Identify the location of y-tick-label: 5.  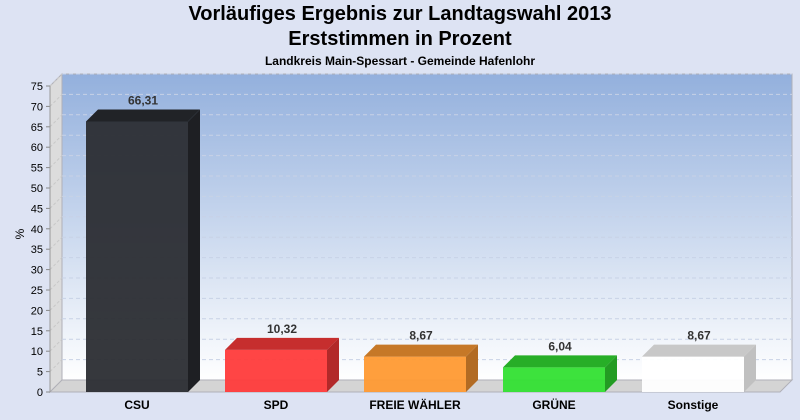
(40, 373).